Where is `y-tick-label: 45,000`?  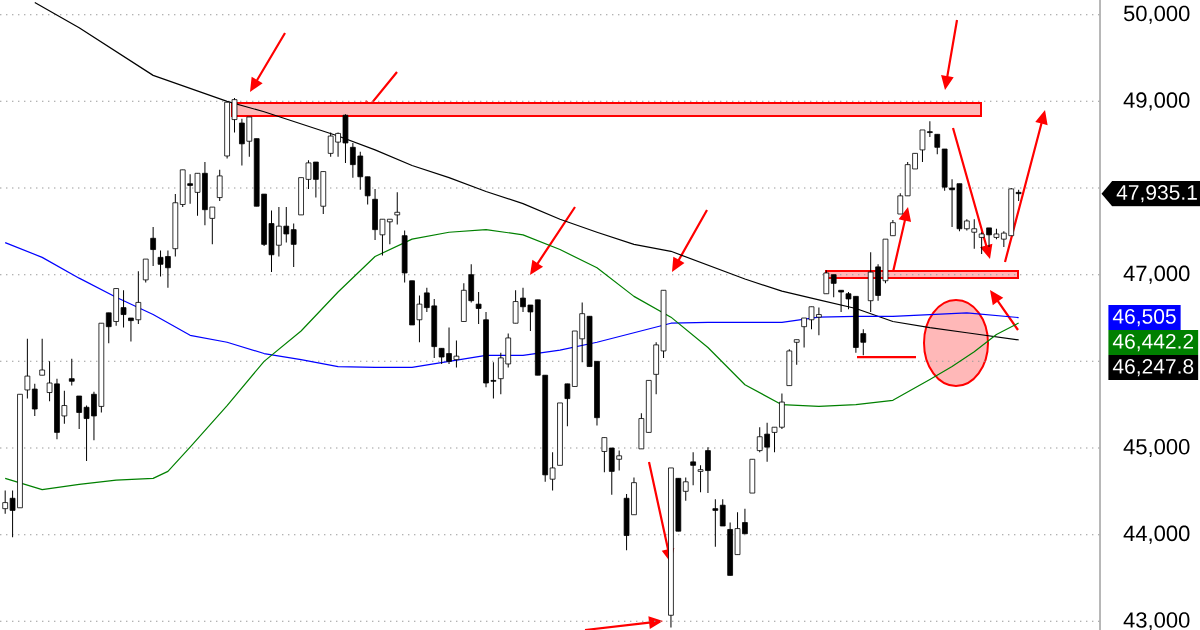
y-tick-label: 45,000 is located at coordinates (1156, 448).